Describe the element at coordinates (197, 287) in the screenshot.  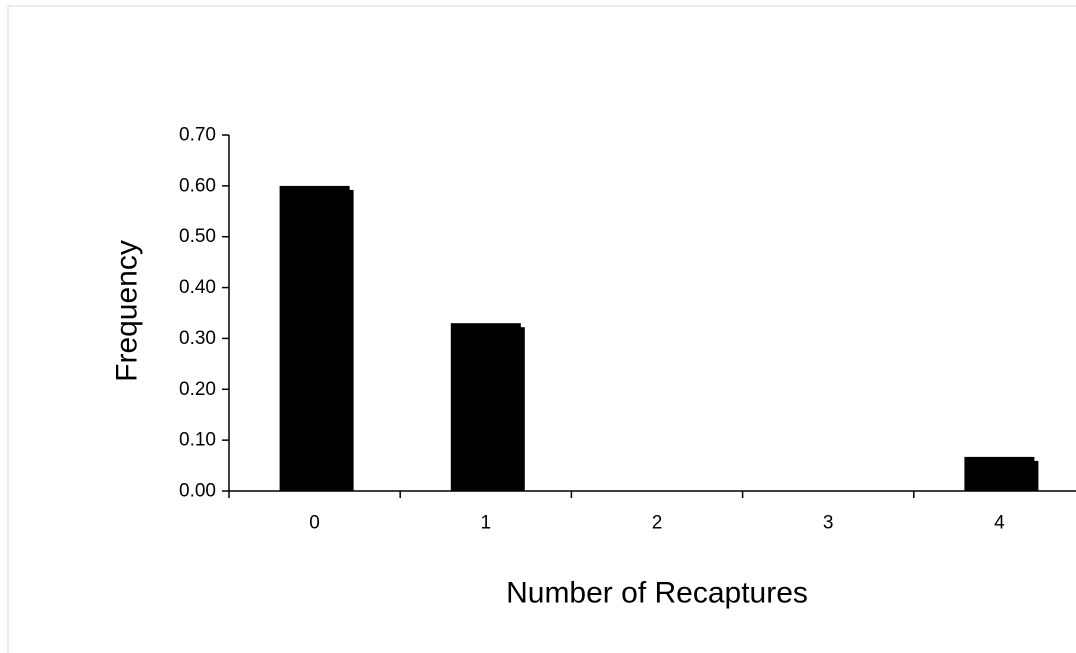
I see `y-tick-label: 0.40` at that location.